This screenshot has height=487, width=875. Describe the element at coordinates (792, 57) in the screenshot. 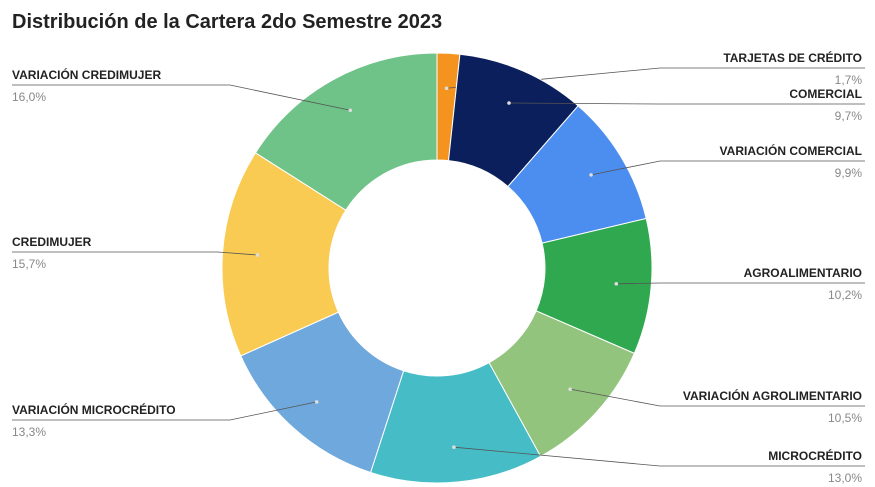

I see `slice-label: TARJETAS DE CRÉDITO` at that location.